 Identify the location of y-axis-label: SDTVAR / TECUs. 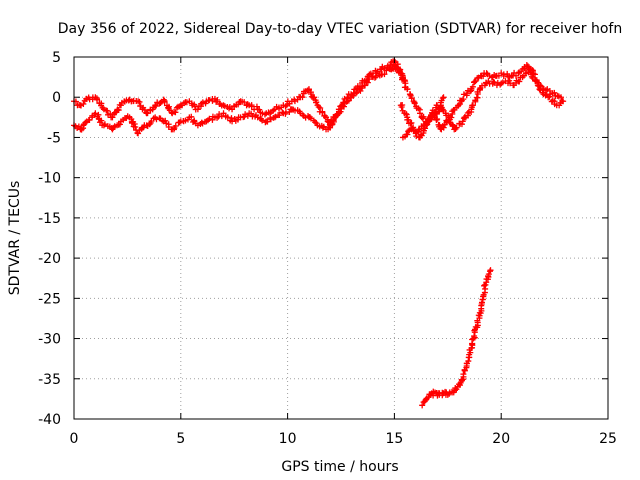
(15, 238).